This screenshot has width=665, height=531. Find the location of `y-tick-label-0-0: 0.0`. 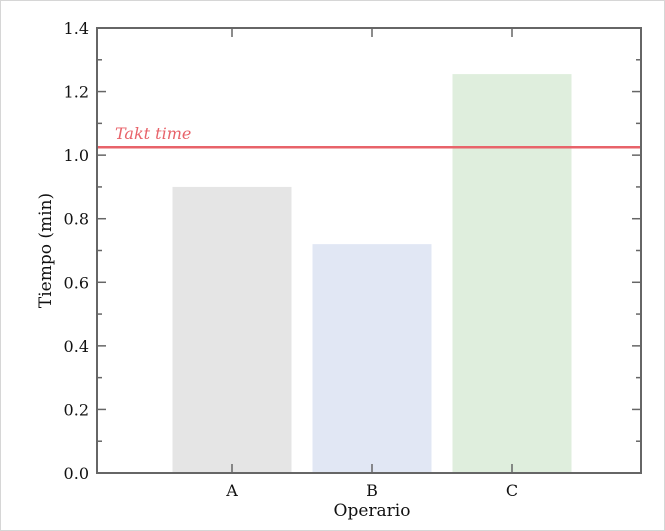

y-tick-label-0-0: 0.0 is located at coordinates (76, 473).